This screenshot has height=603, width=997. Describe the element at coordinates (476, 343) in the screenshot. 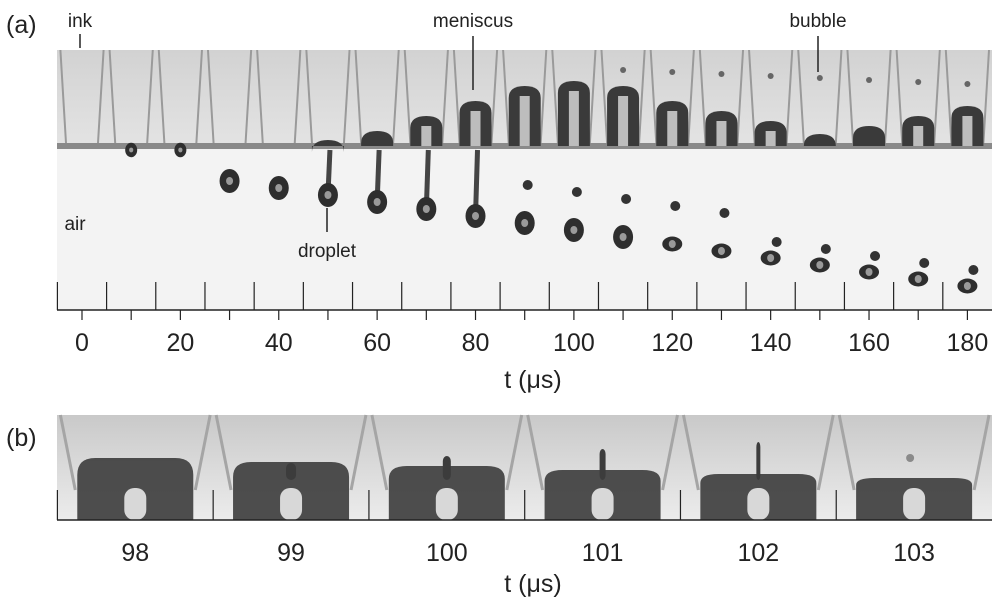

I see `tick-label: 80` at that location.